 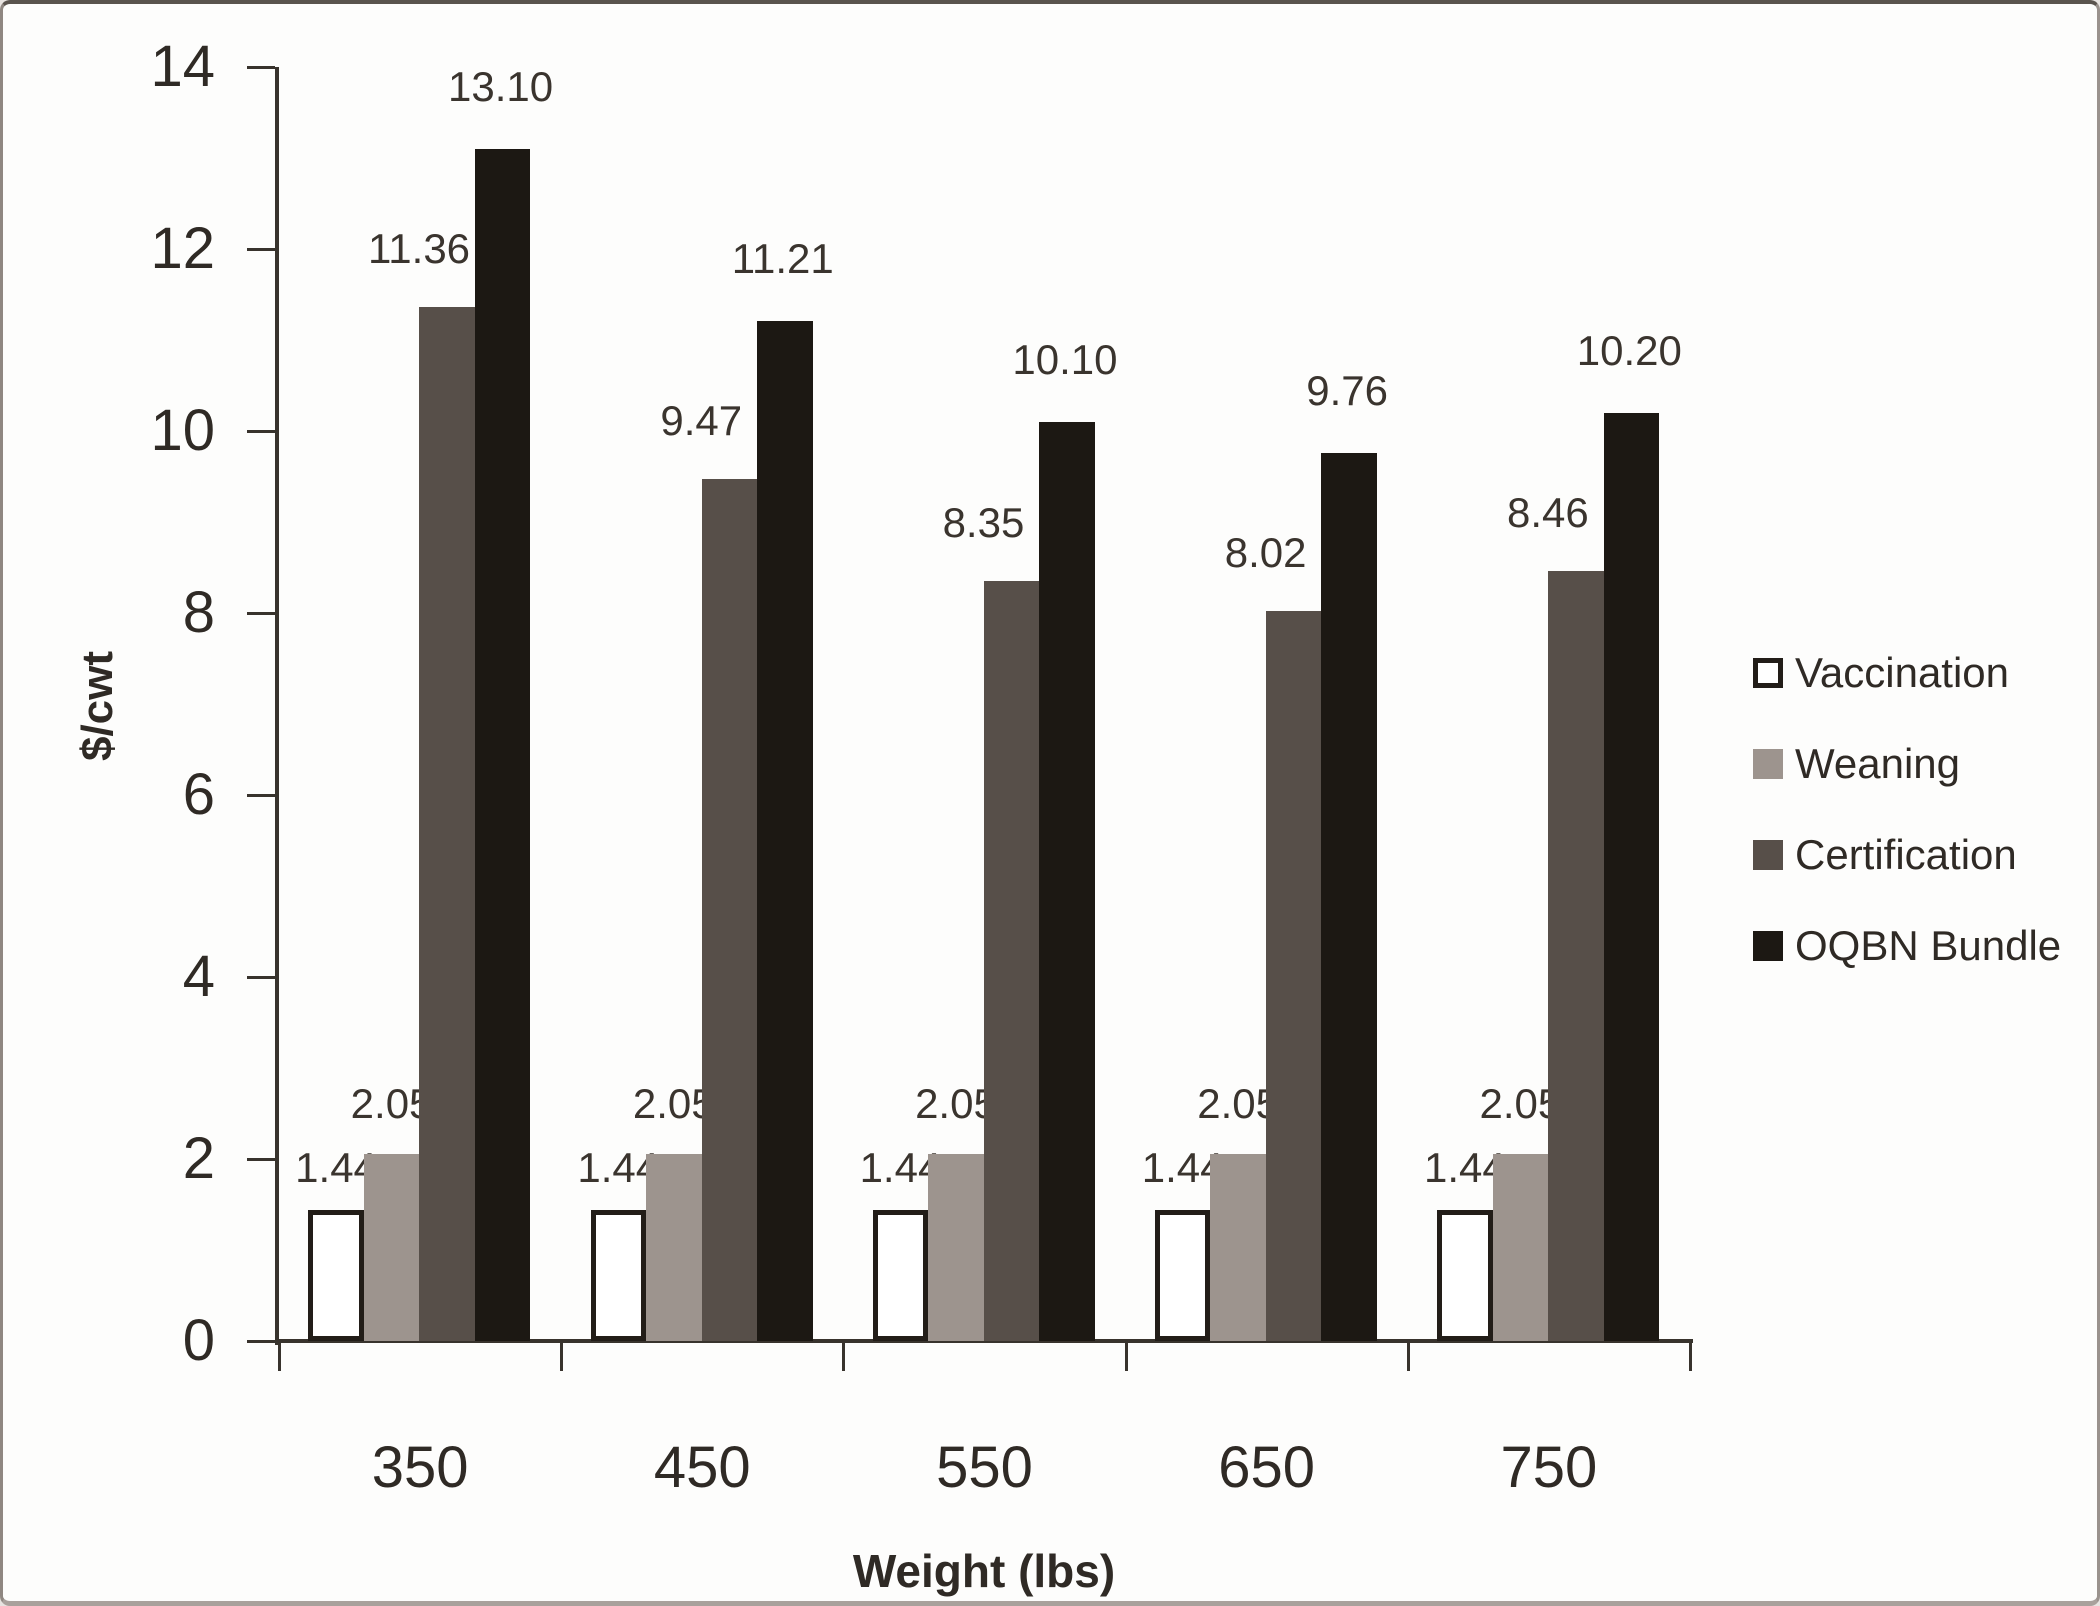 What do you see at coordinates (1265, 553) in the screenshot?
I see `value-label-certification-650: 8.02` at bounding box center [1265, 553].